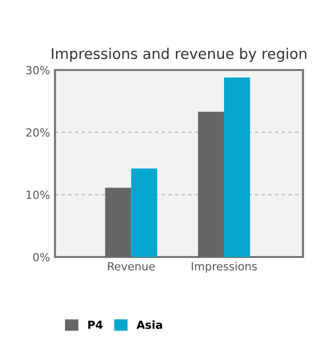 This screenshot has height=344, width=335. What do you see at coordinates (95, 324) in the screenshot?
I see `legend-label: P4` at bounding box center [95, 324].